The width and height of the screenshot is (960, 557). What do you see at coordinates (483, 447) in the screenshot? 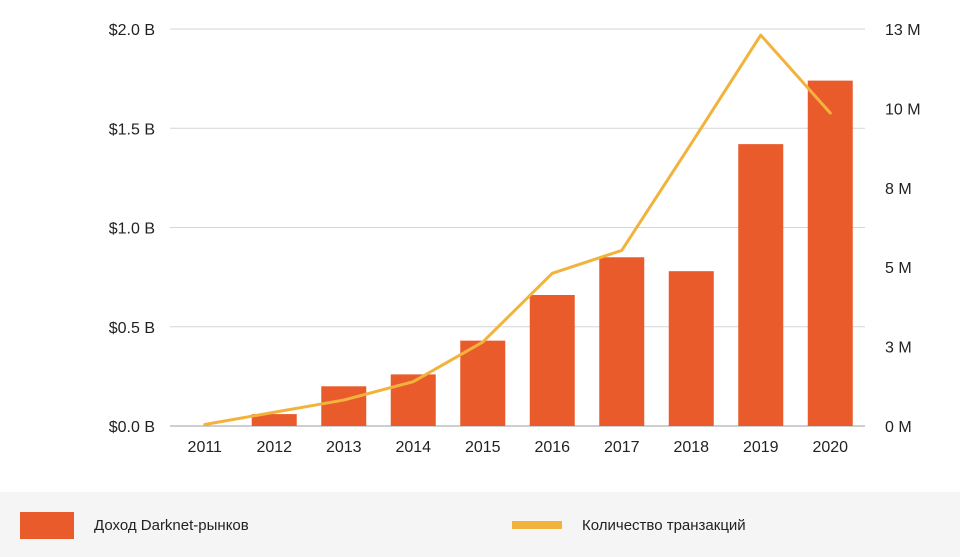
I see `x-axis-tick-label: 2015` at bounding box center [483, 447].